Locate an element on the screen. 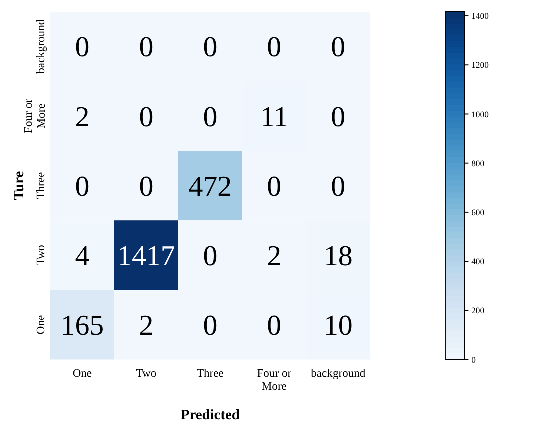 Image resolution: width=550 pixels, height=441 pixels. color-bar-label: 800 is located at coordinates (478, 163).